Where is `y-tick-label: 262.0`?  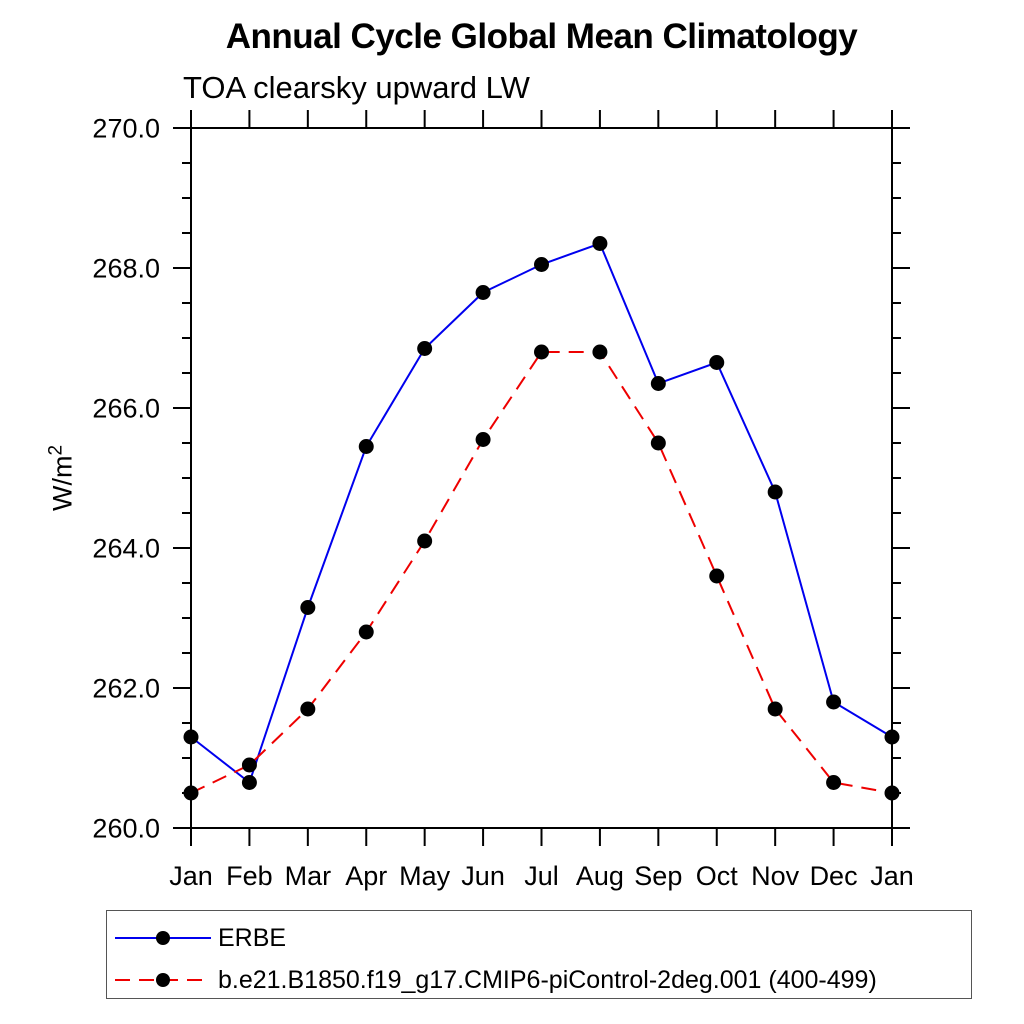
y-tick-label: 262.0 is located at coordinates (126, 689).